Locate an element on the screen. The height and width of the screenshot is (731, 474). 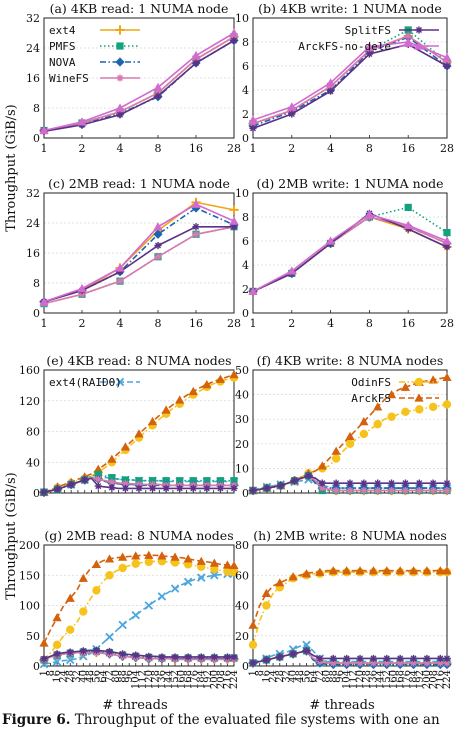
legend-marker-ext4-raid0 is located at coordinates (120, 382).